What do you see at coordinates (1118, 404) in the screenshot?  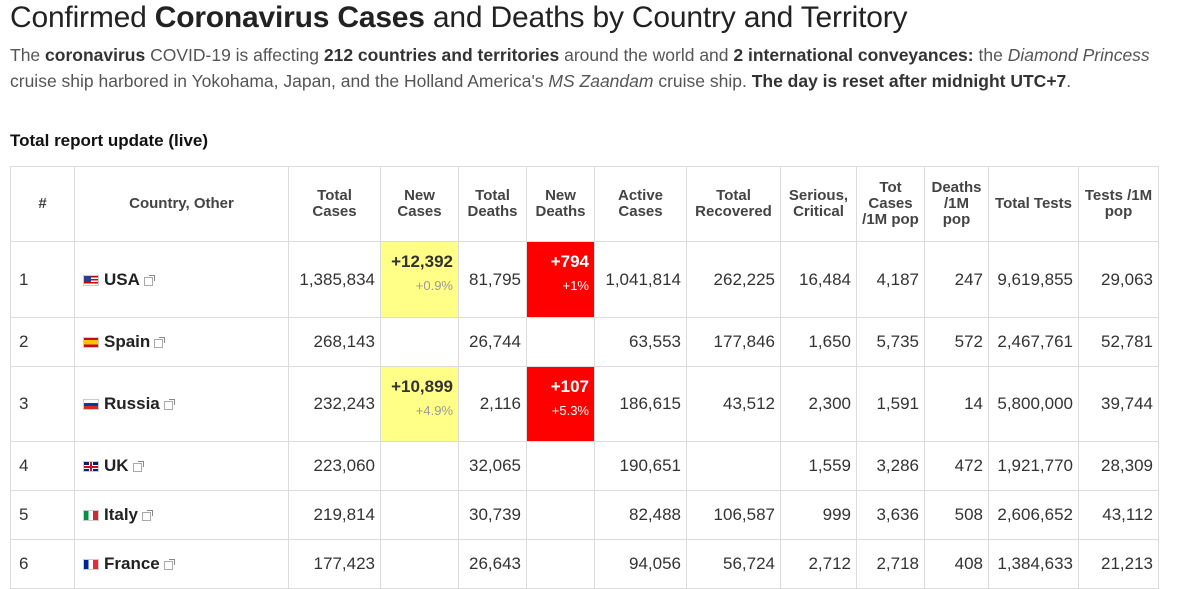 I see `tests-per-1m-cell: 39,744` at bounding box center [1118, 404].